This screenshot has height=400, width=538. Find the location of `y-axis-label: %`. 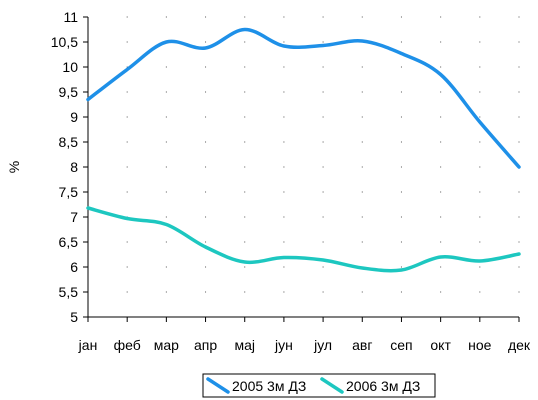

y-axis-label: % is located at coordinates (14, 167).